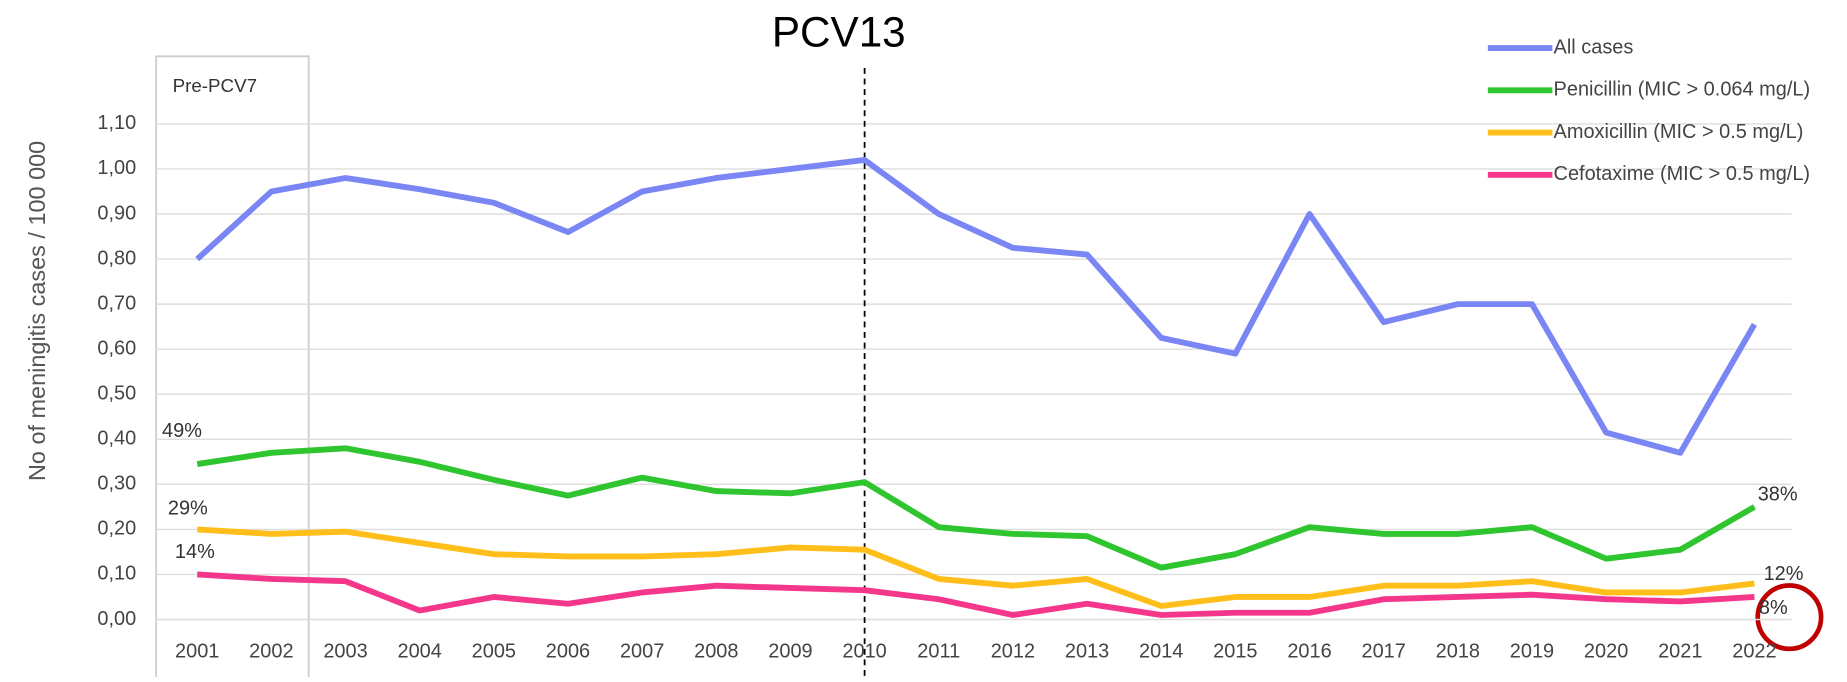 The width and height of the screenshot is (1847, 682). I want to click on vline-label: PCV13, so click(839, 31).